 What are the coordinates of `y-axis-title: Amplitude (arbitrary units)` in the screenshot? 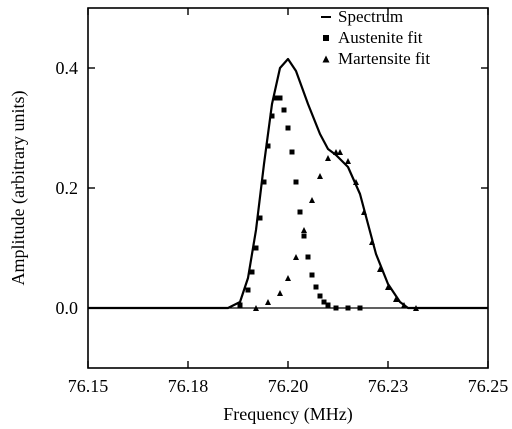 It's located at (18, 188).